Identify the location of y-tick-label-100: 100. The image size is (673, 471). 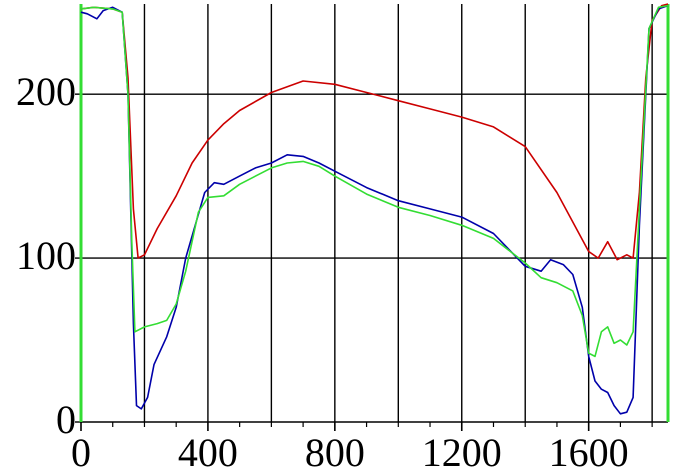
(46, 255).